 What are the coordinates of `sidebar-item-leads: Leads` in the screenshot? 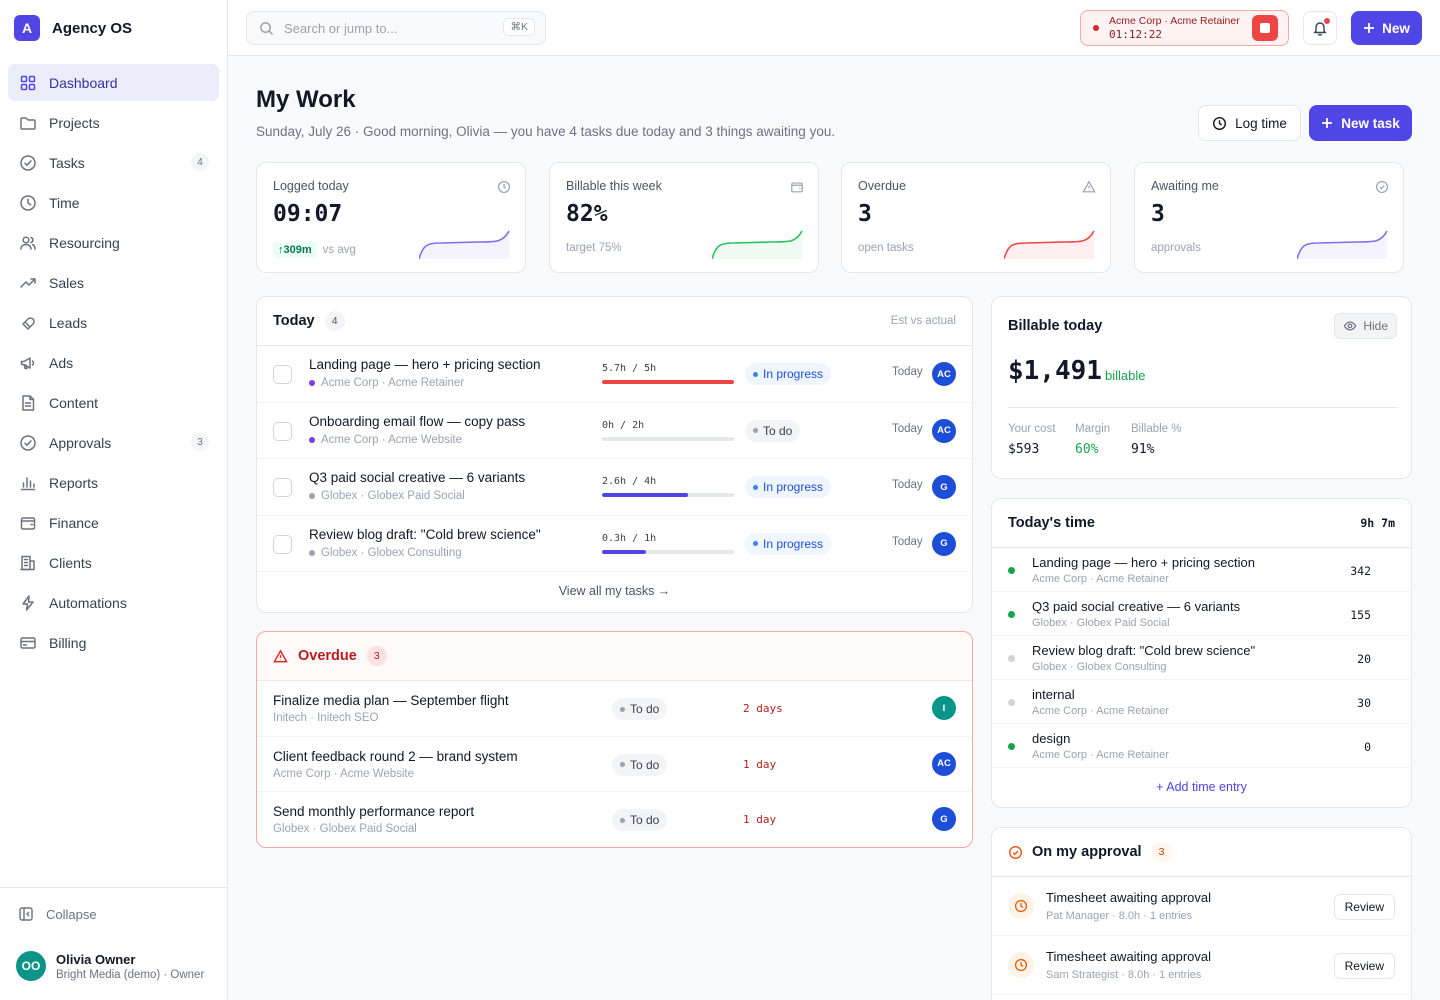 It's located at (113, 322).